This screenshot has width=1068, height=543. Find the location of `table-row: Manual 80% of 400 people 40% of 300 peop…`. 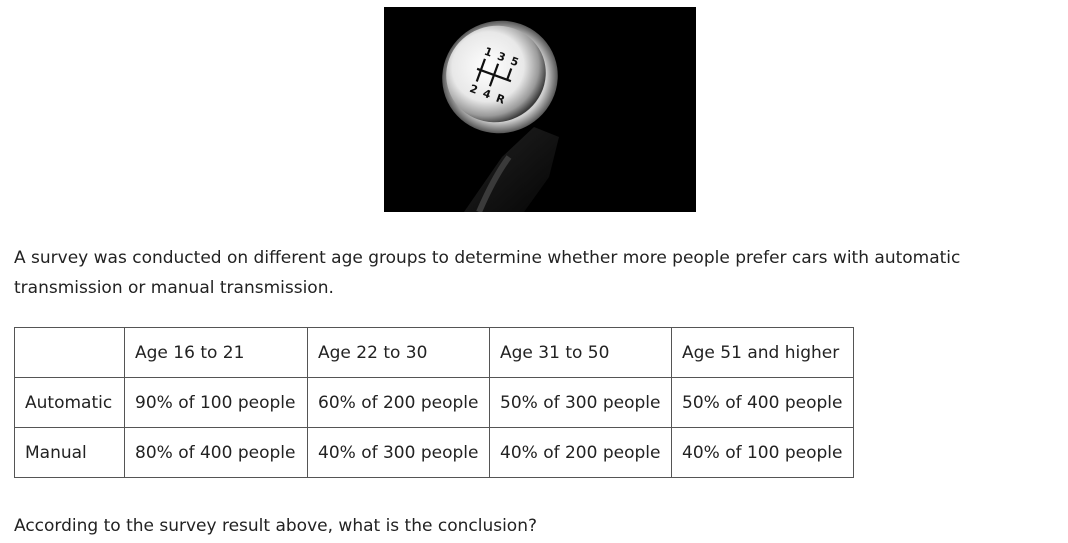

table-row: Manual 80% of 400 people 40% of 300 peop… is located at coordinates (434, 452).